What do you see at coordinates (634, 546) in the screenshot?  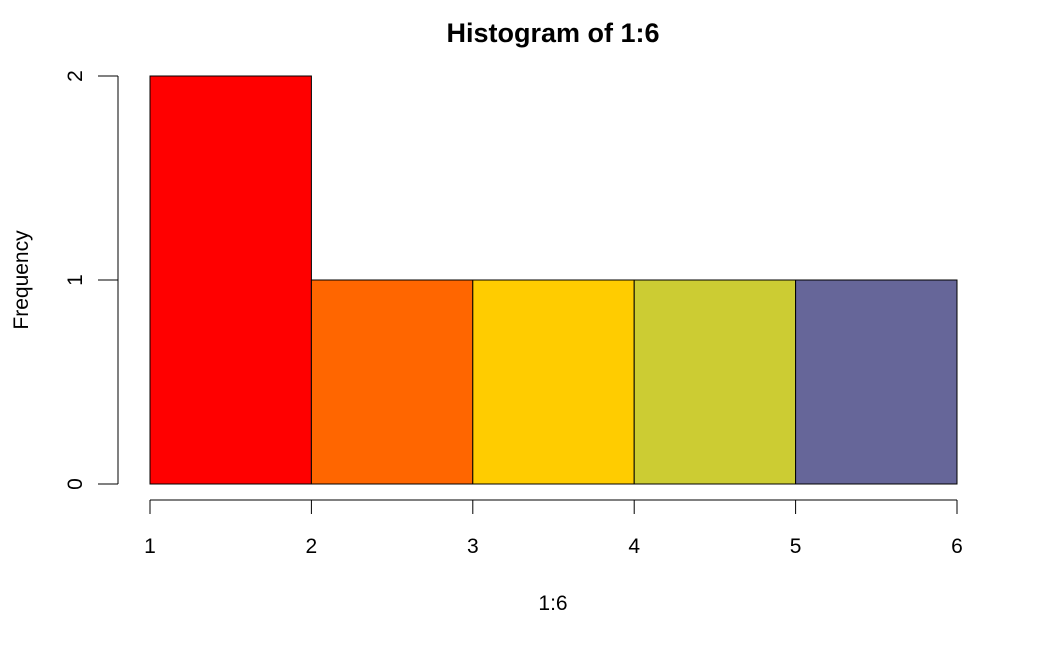 I see `x-tick-label-4: 4` at bounding box center [634, 546].